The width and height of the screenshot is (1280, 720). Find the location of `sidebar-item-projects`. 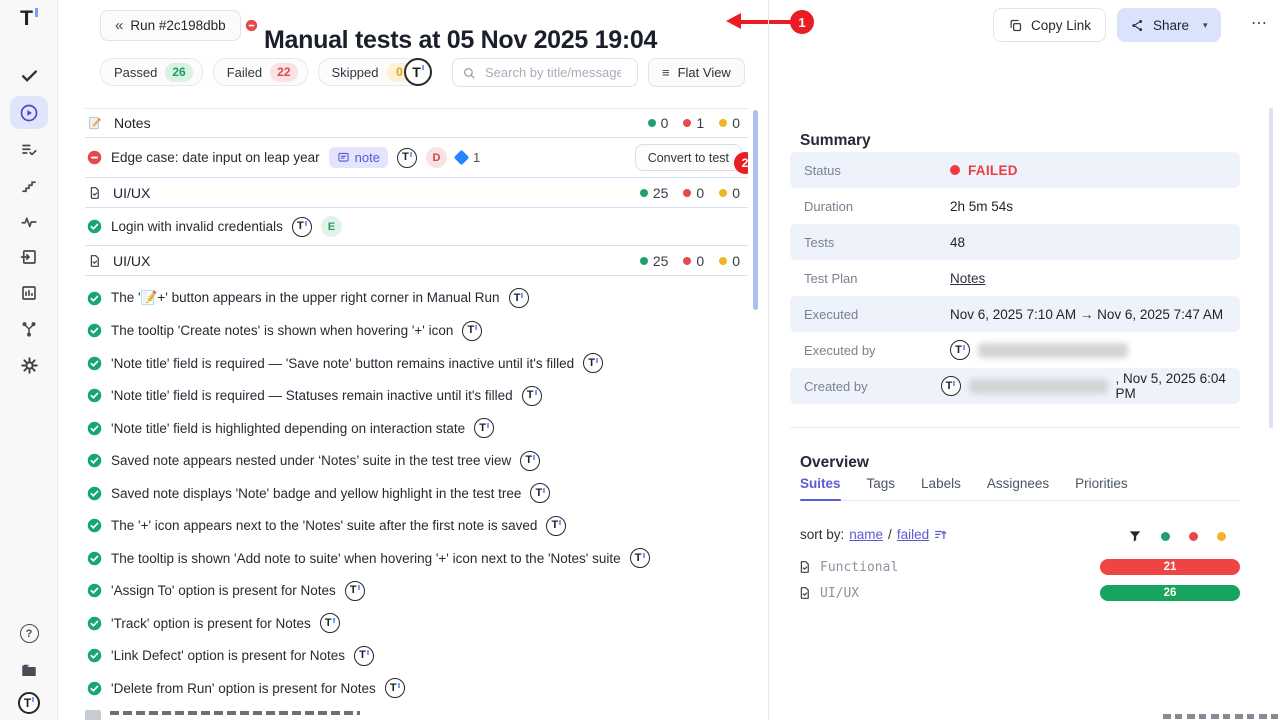

sidebar-item-projects is located at coordinates (29, 670).